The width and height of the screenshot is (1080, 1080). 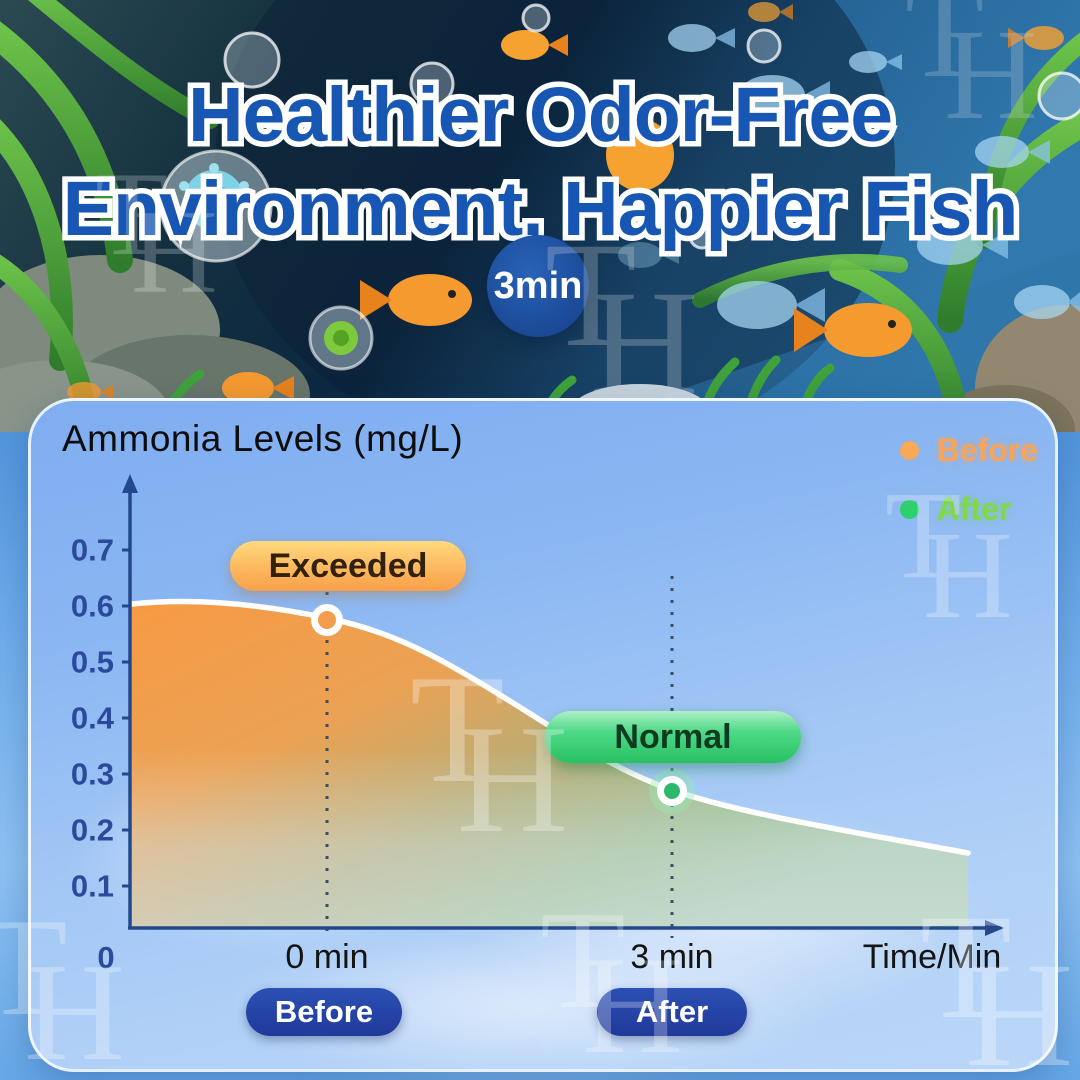 What do you see at coordinates (126, 718) in the screenshot?
I see `y-tick-marks` at bounding box center [126, 718].